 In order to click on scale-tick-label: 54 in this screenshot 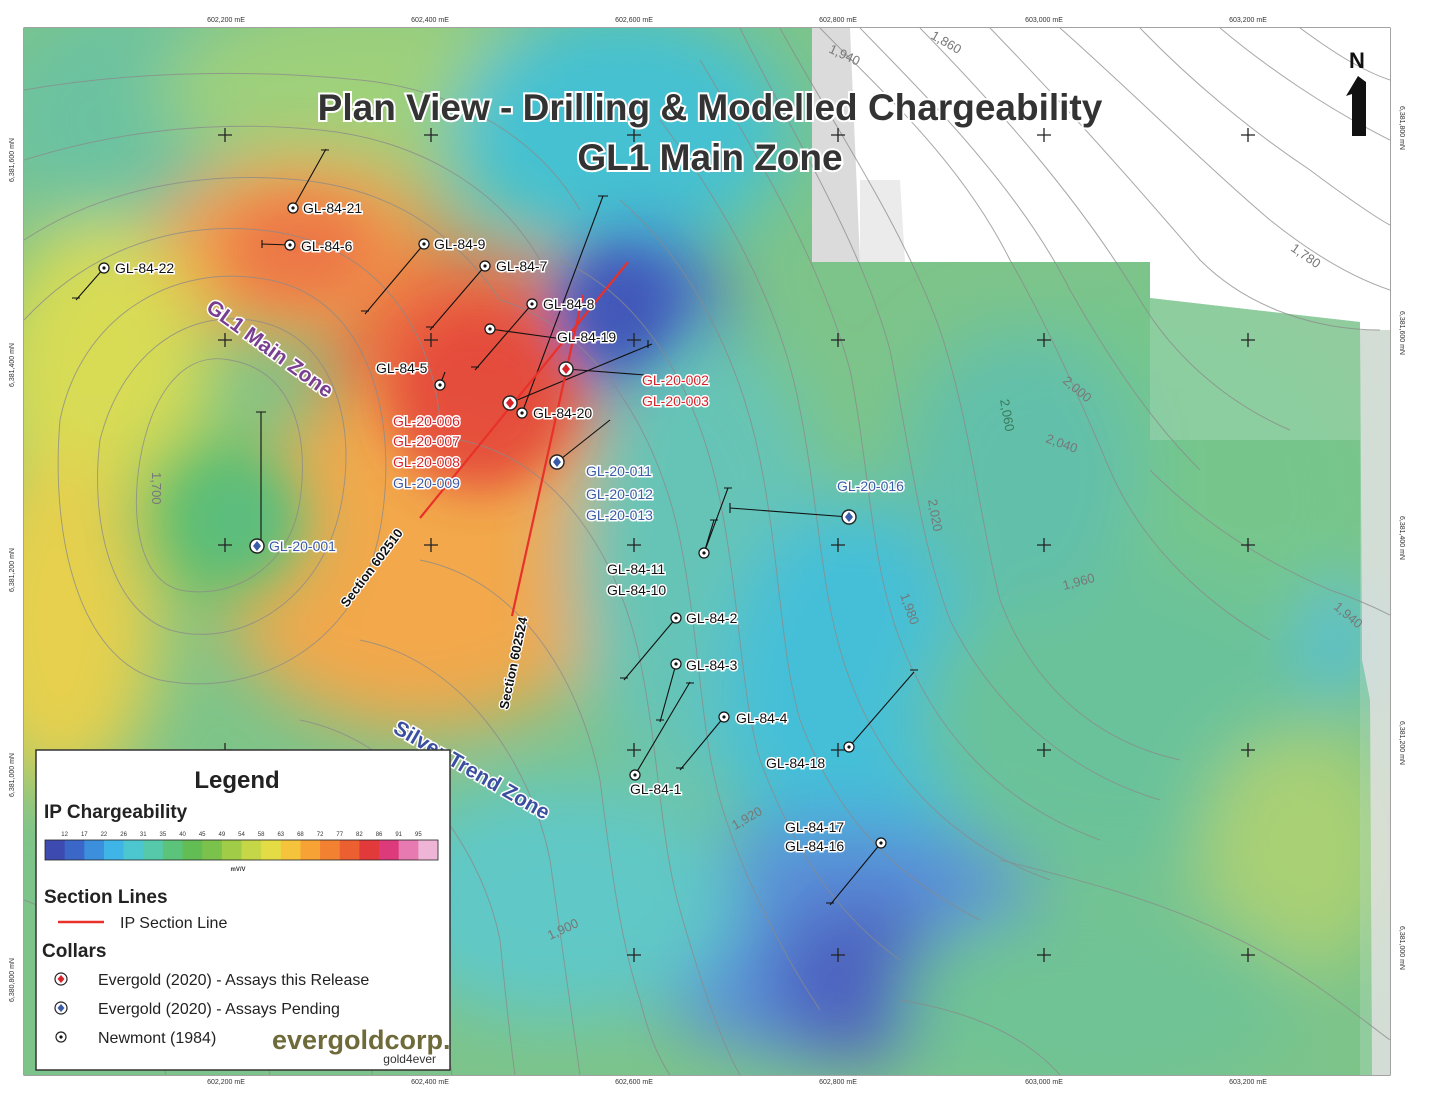, I will do `click(241, 835)`.